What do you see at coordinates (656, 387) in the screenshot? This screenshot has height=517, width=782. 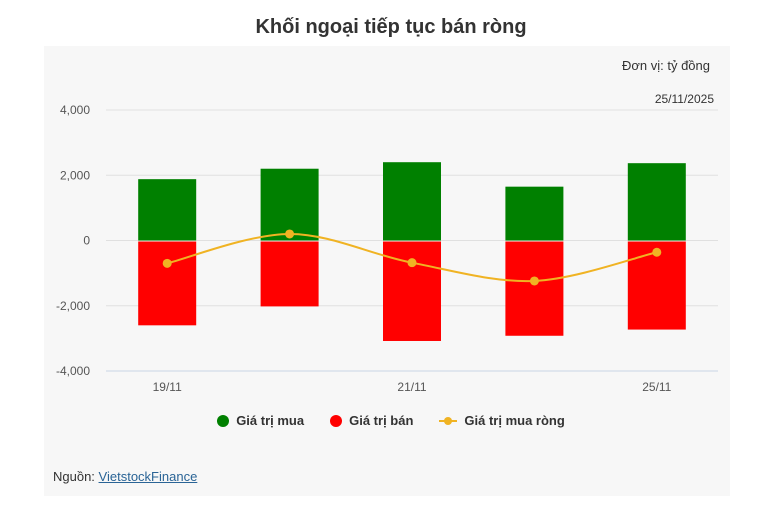 I see `x-tick-label: 25/11` at bounding box center [656, 387].